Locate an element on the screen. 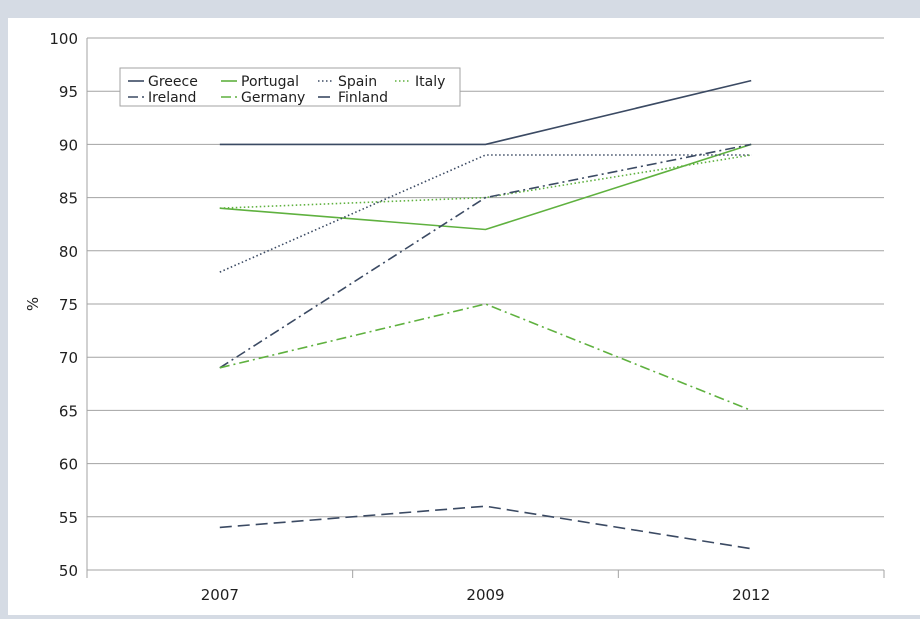 The width and height of the screenshot is (920, 619). series-line-finland is located at coordinates (485, 527).